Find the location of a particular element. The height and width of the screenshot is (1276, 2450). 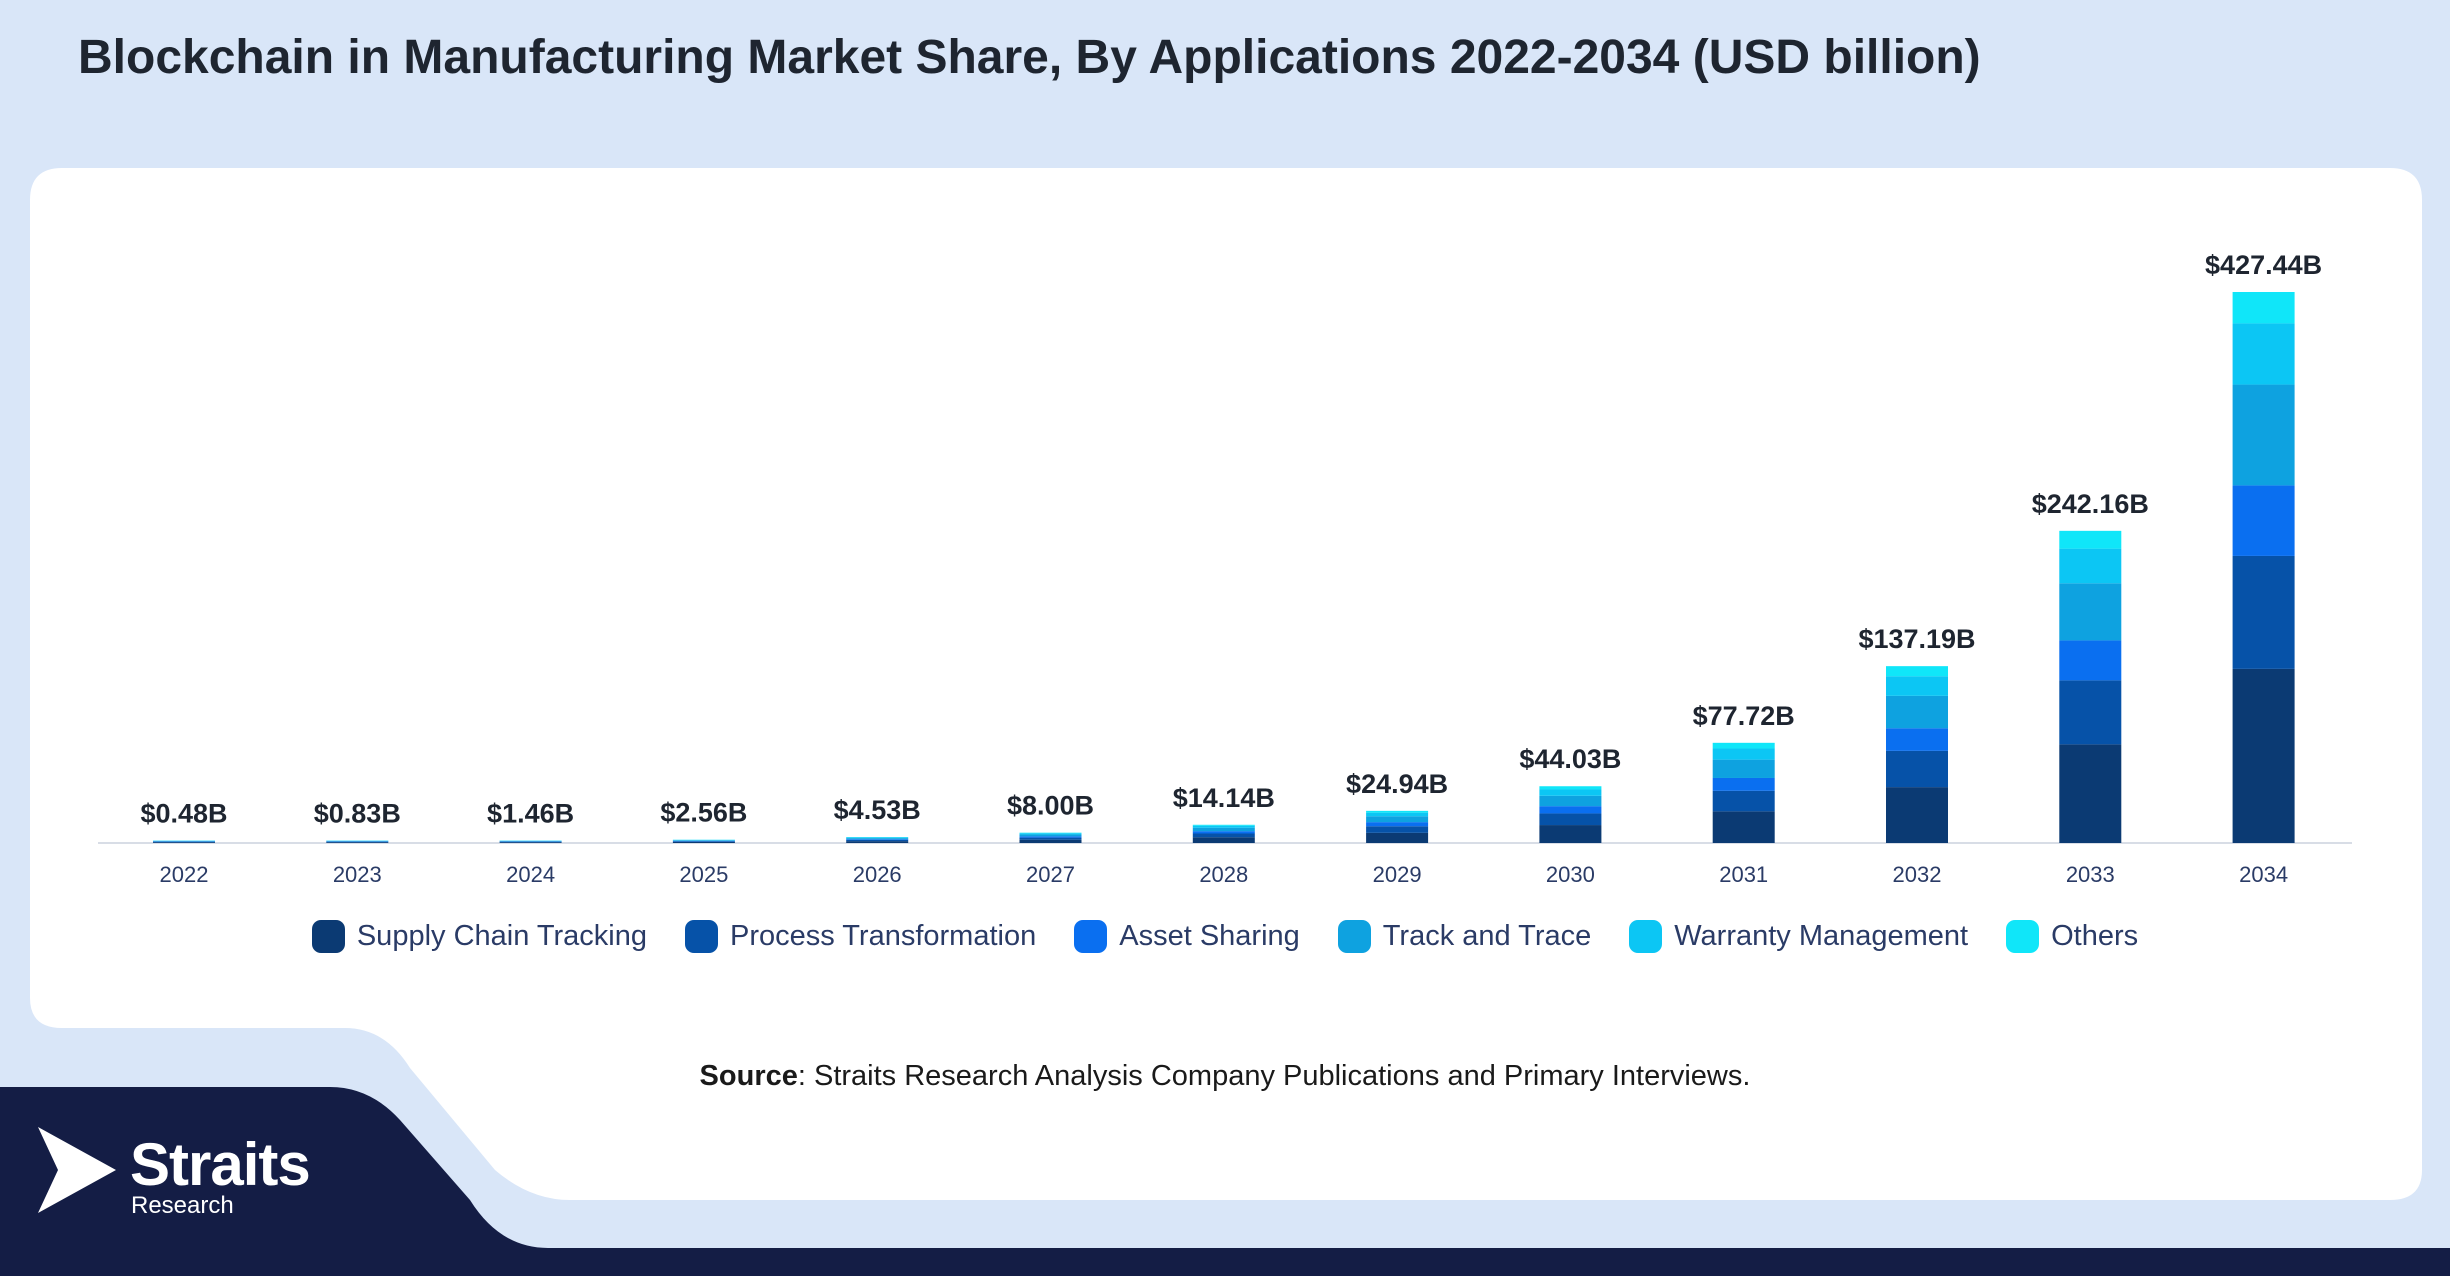

x-tick-label: 2033 is located at coordinates (2090, 874).